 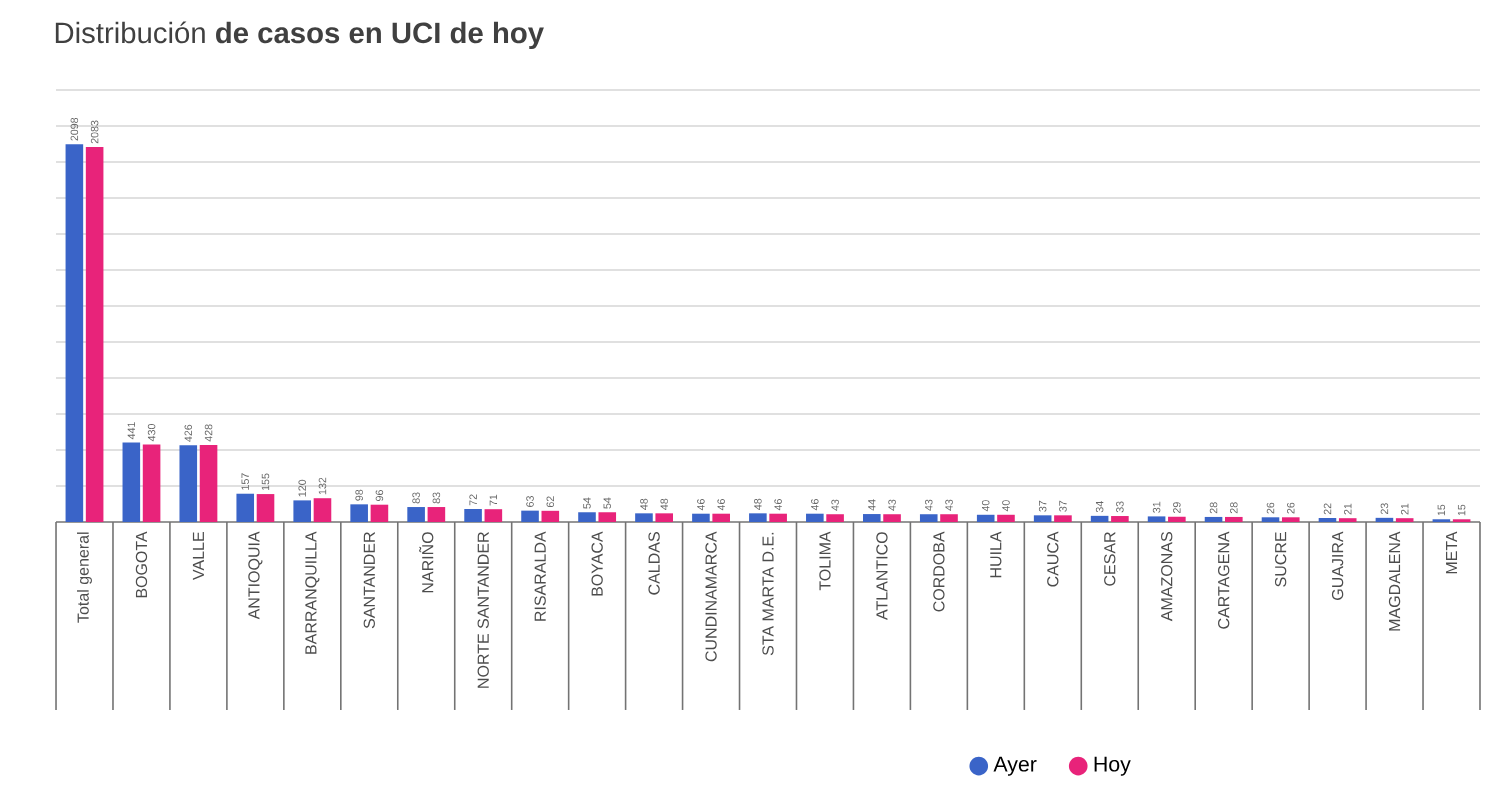 What do you see at coordinates (369, 580) in the screenshot?
I see `x-tick-label: SANTANDER` at bounding box center [369, 580].